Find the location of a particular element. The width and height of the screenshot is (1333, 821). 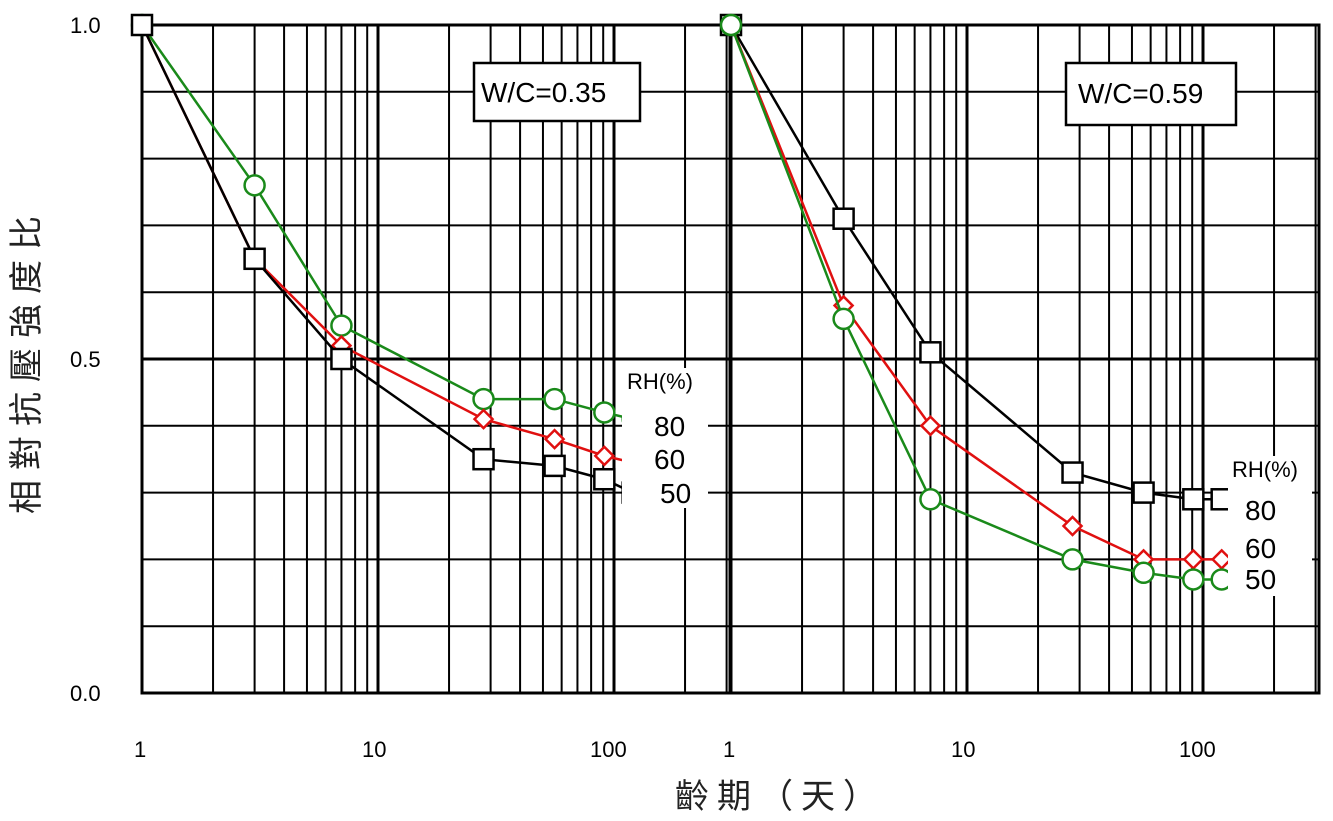

y-tick-label: 1.0 is located at coordinates (85, 25).